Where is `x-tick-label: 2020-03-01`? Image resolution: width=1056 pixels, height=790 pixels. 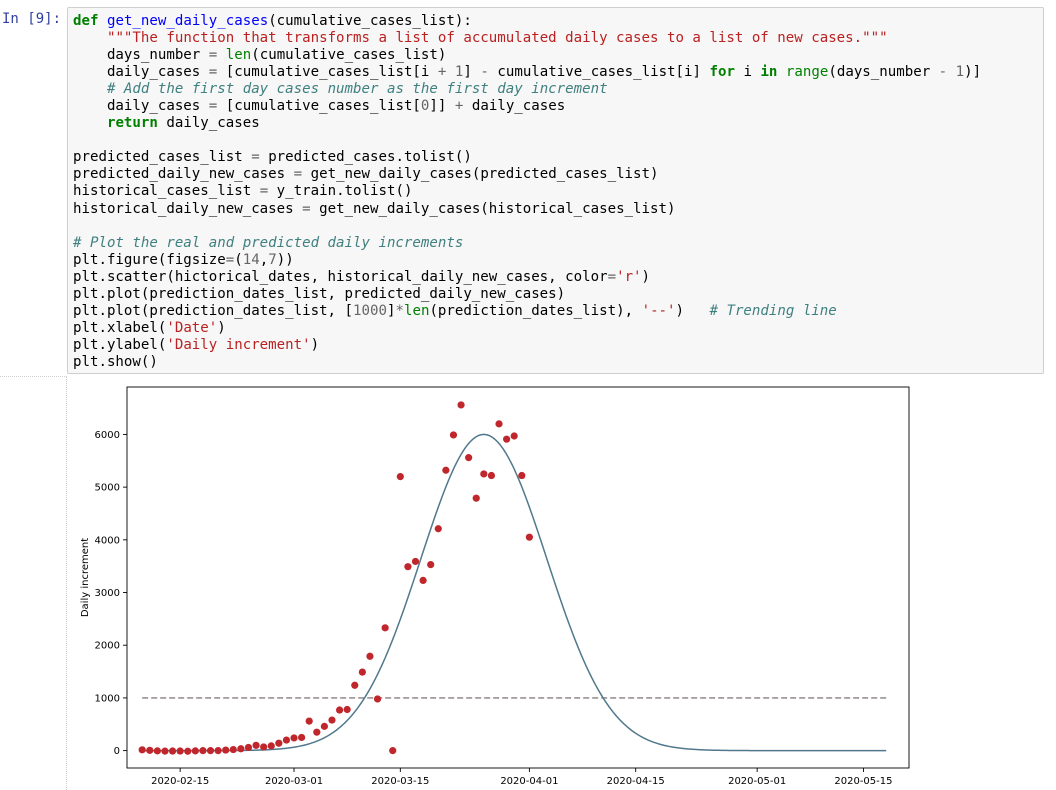 x-tick-label: 2020-03-01 is located at coordinates (294, 781).